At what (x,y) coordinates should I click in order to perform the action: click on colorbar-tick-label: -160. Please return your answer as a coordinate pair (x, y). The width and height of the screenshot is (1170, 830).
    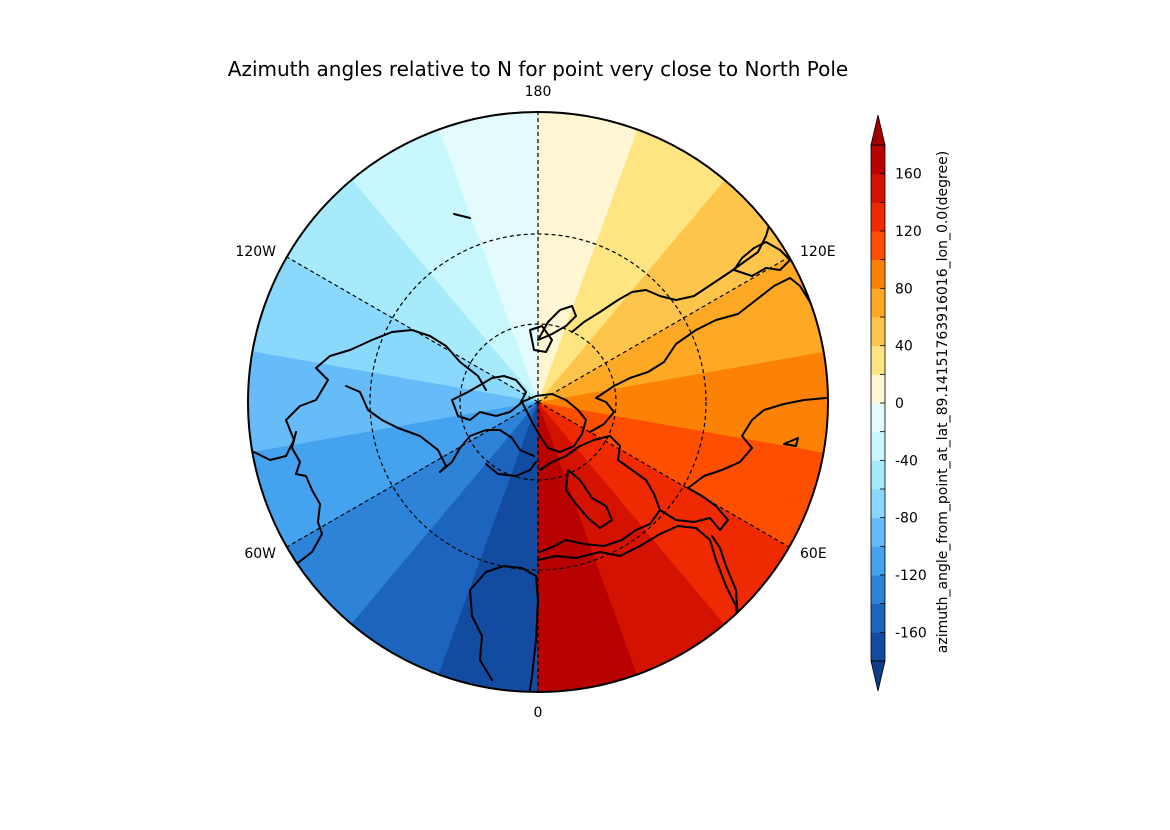
    Looking at the image, I should click on (911, 633).